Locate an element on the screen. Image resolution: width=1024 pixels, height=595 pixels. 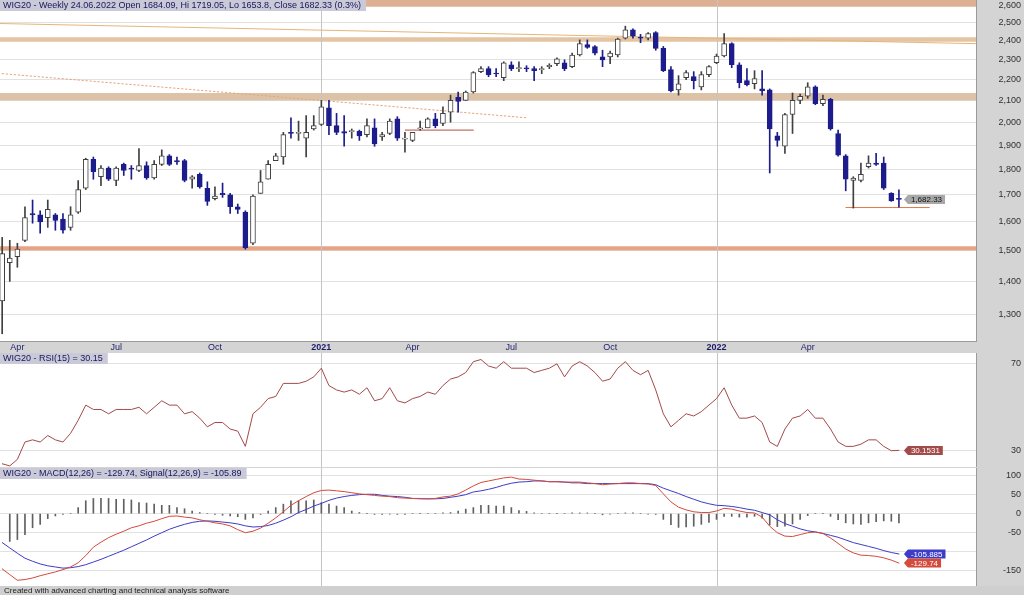
y-tick-label: 100 is located at coordinates (1013, 475).